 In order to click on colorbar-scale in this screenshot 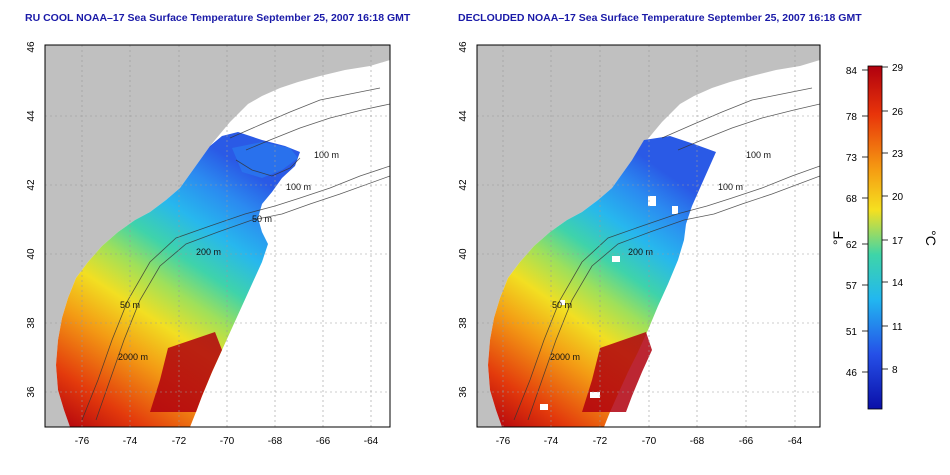, I will do `click(875, 237)`.